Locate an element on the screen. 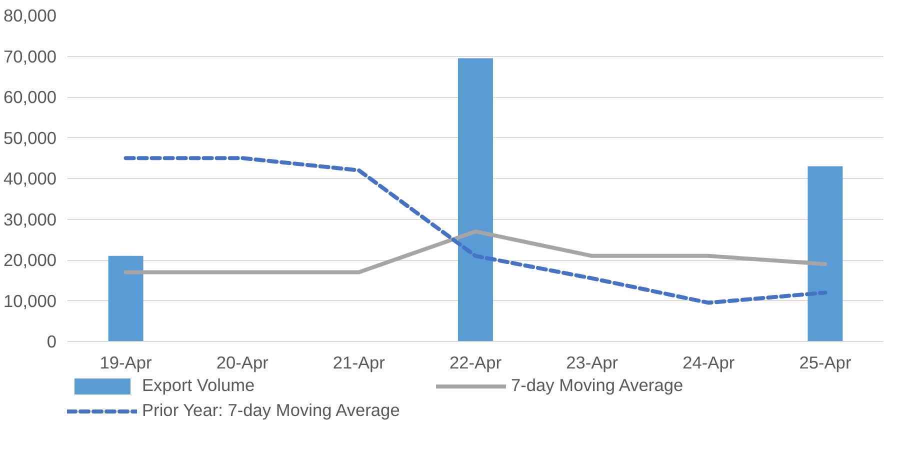 The width and height of the screenshot is (898, 476). y-tick-label: 0 is located at coordinates (51, 342).